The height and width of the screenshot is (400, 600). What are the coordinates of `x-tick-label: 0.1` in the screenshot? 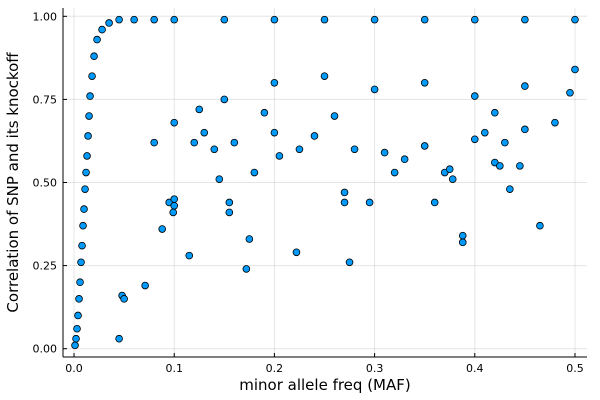 It's located at (174, 368).